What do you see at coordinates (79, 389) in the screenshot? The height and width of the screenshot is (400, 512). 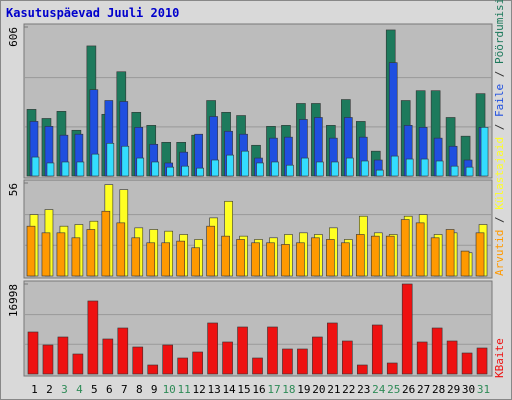 I see `x-tick-label: 4` at bounding box center [79, 389].